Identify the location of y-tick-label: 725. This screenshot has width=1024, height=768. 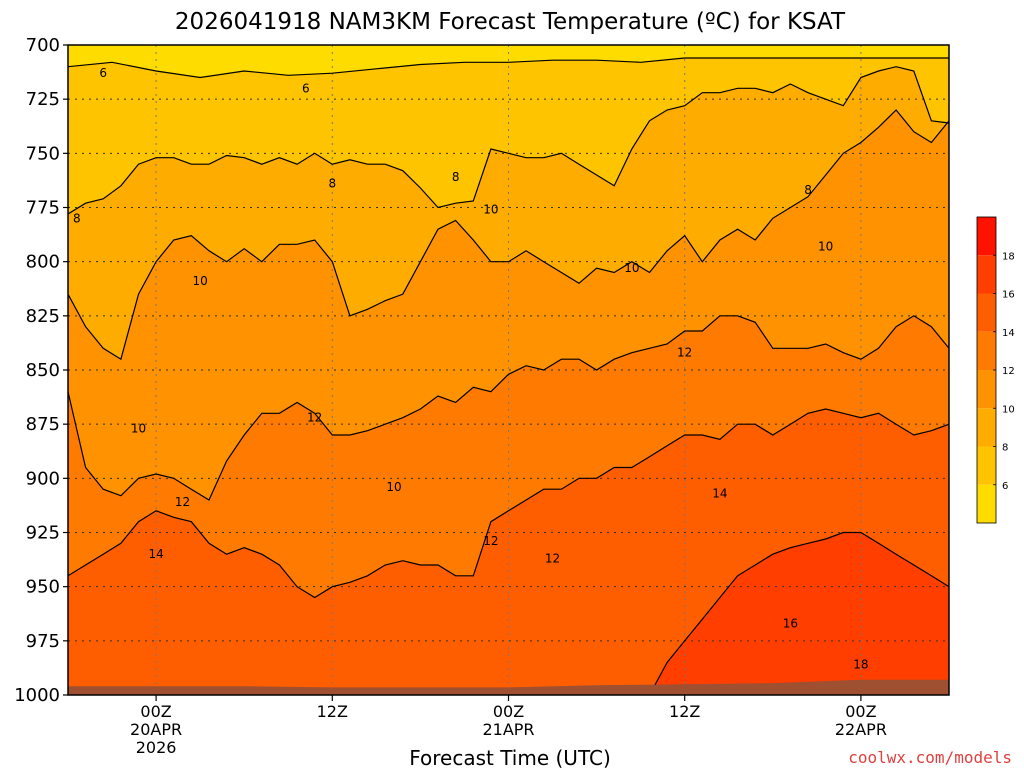
(43, 99).